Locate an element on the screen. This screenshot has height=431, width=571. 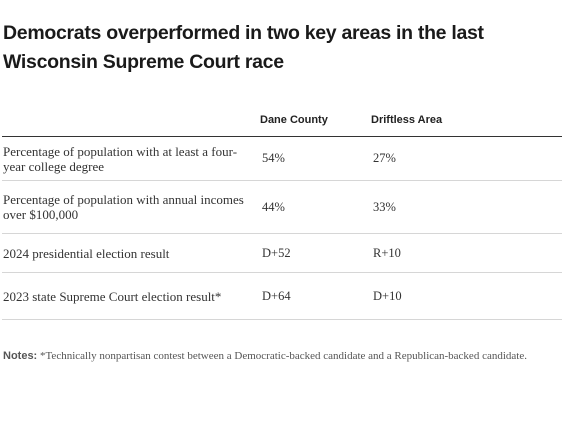
header-blank is located at coordinates (130, 120).